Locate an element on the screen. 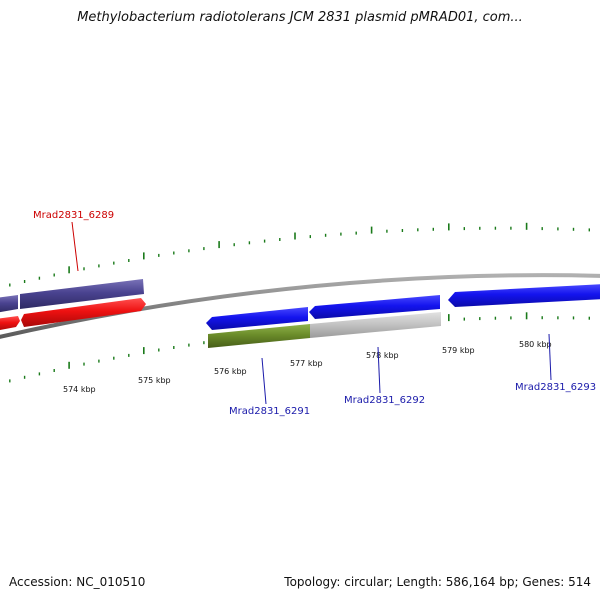 The image size is (600, 600). cds-purple-forward is located at coordinates (9, 304).